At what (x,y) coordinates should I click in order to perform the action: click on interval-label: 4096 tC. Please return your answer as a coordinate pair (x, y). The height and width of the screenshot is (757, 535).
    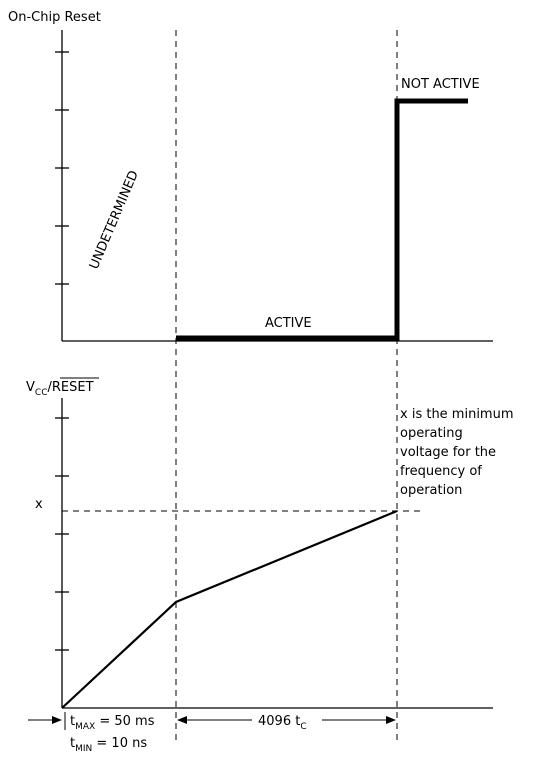
    Looking at the image, I should click on (282, 723).